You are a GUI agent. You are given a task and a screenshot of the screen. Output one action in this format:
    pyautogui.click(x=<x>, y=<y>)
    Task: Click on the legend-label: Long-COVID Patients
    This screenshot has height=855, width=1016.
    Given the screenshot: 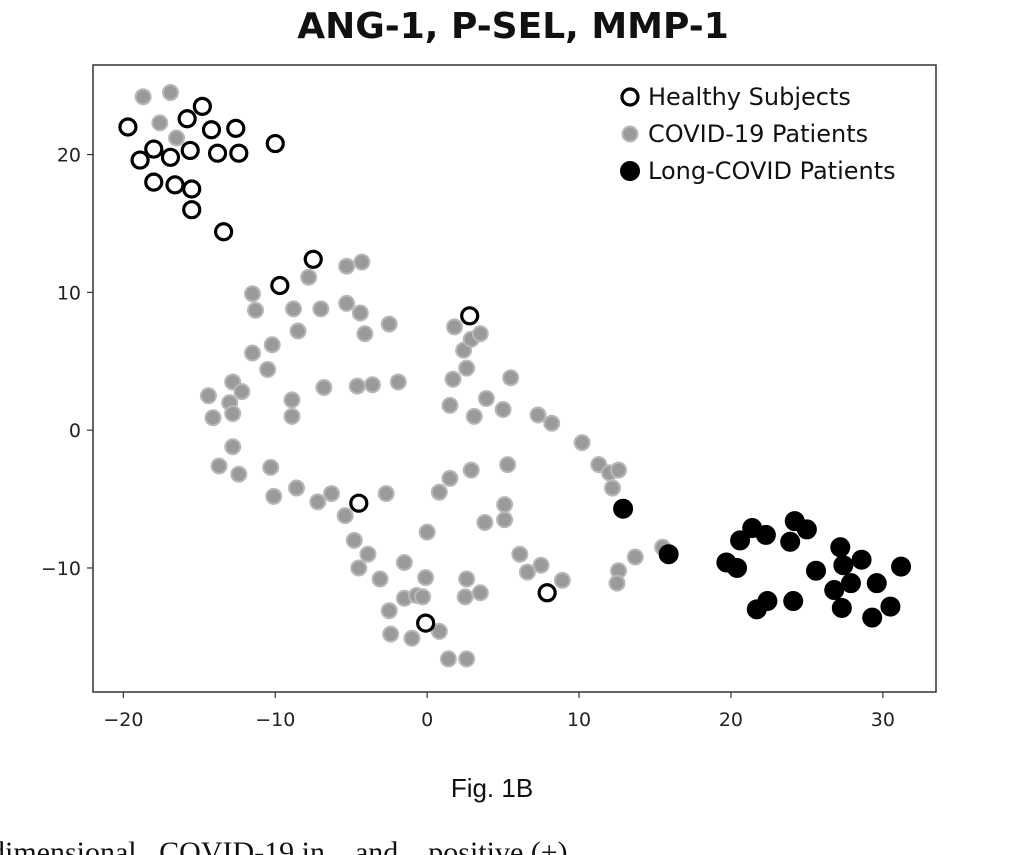 What is the action you would take?
    pyautogui.click(x=772, y=171)
    